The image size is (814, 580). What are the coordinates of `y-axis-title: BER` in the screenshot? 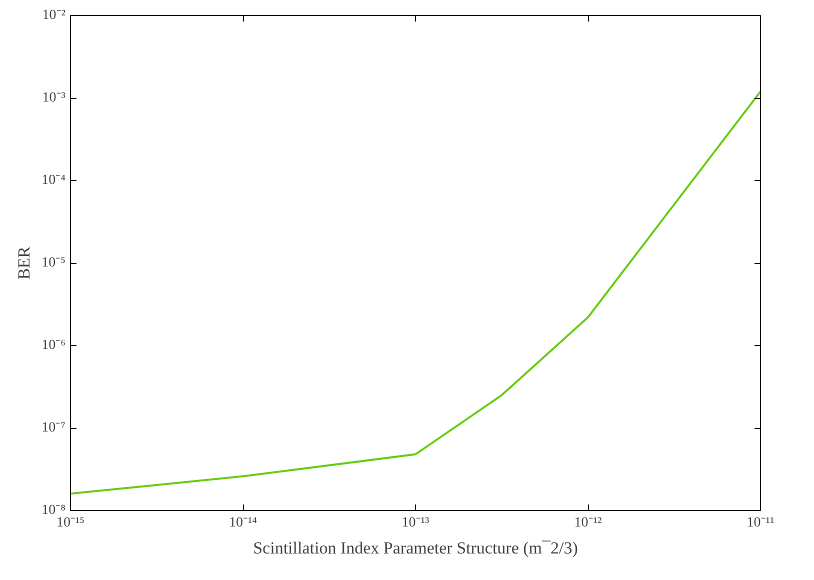 It's located at (24, 263).